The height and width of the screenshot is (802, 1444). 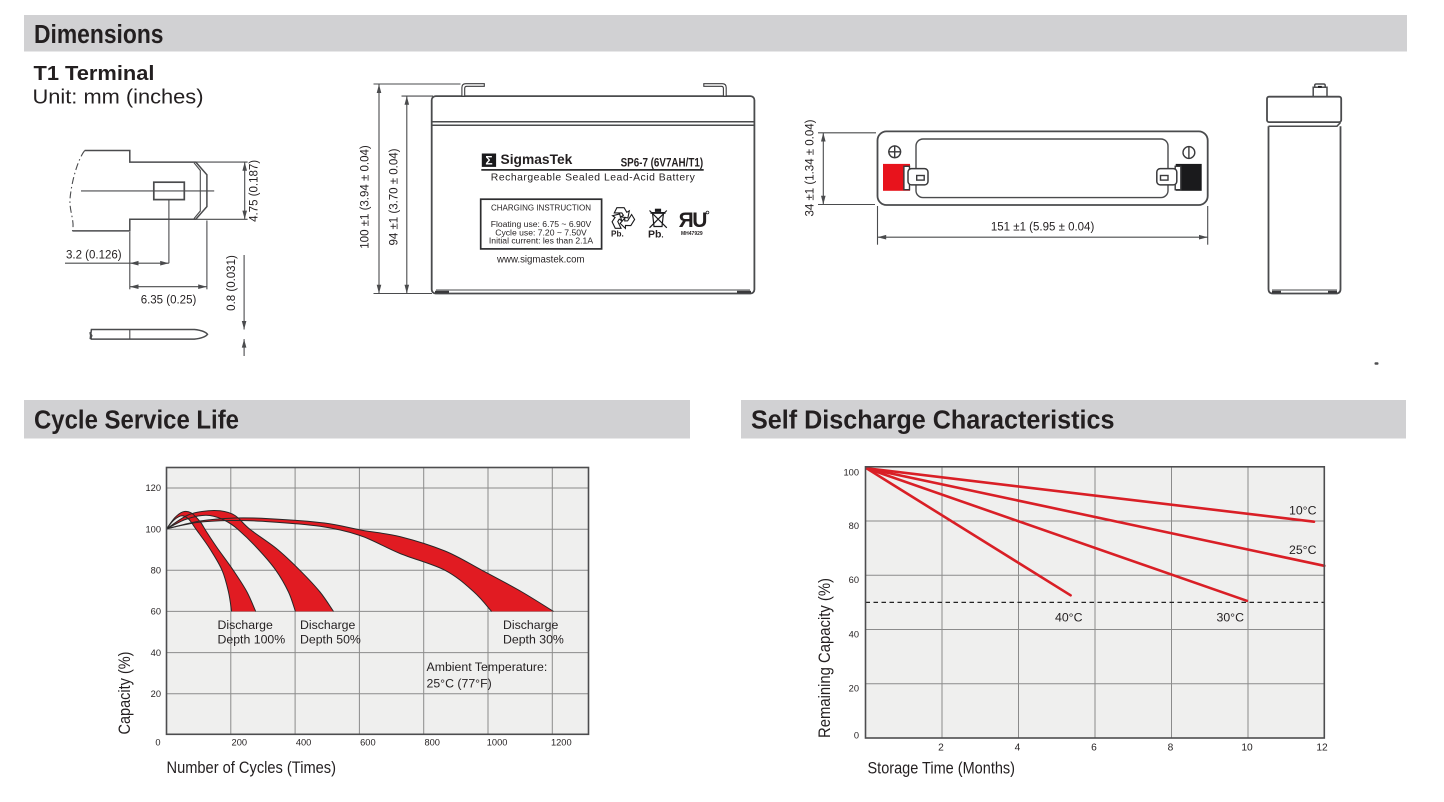 I want to click on svg-text: 400, so click(x=304, y=743).